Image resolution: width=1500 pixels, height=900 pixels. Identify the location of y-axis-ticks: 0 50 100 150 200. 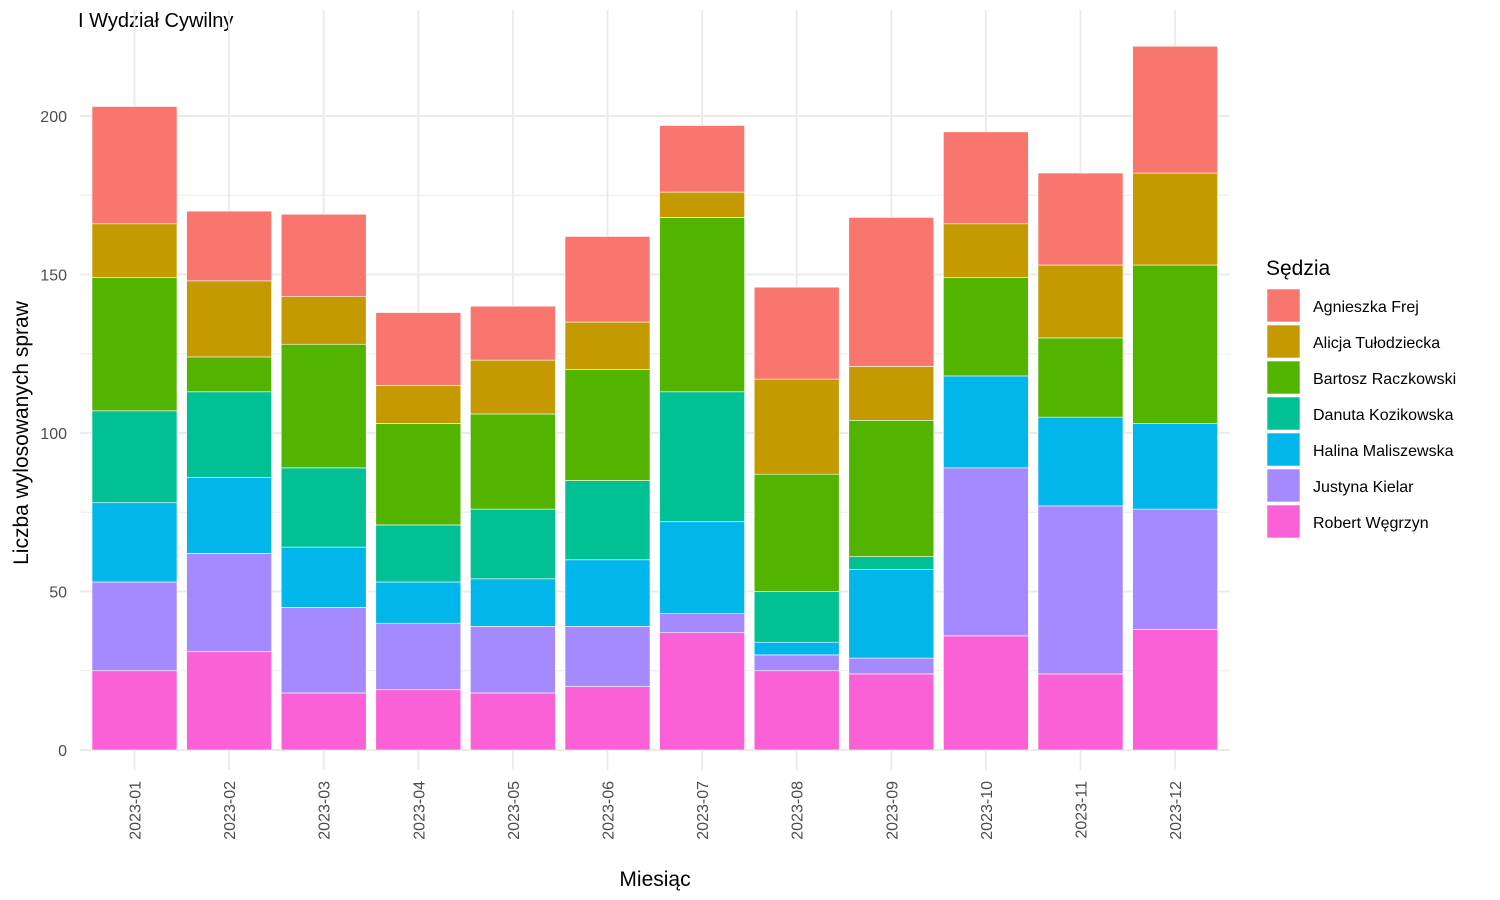
(53, 434).